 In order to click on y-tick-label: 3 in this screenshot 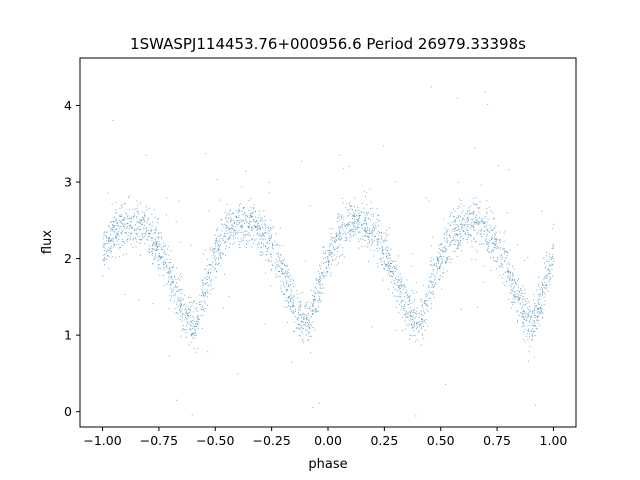, I will do `click(68, 182)`.